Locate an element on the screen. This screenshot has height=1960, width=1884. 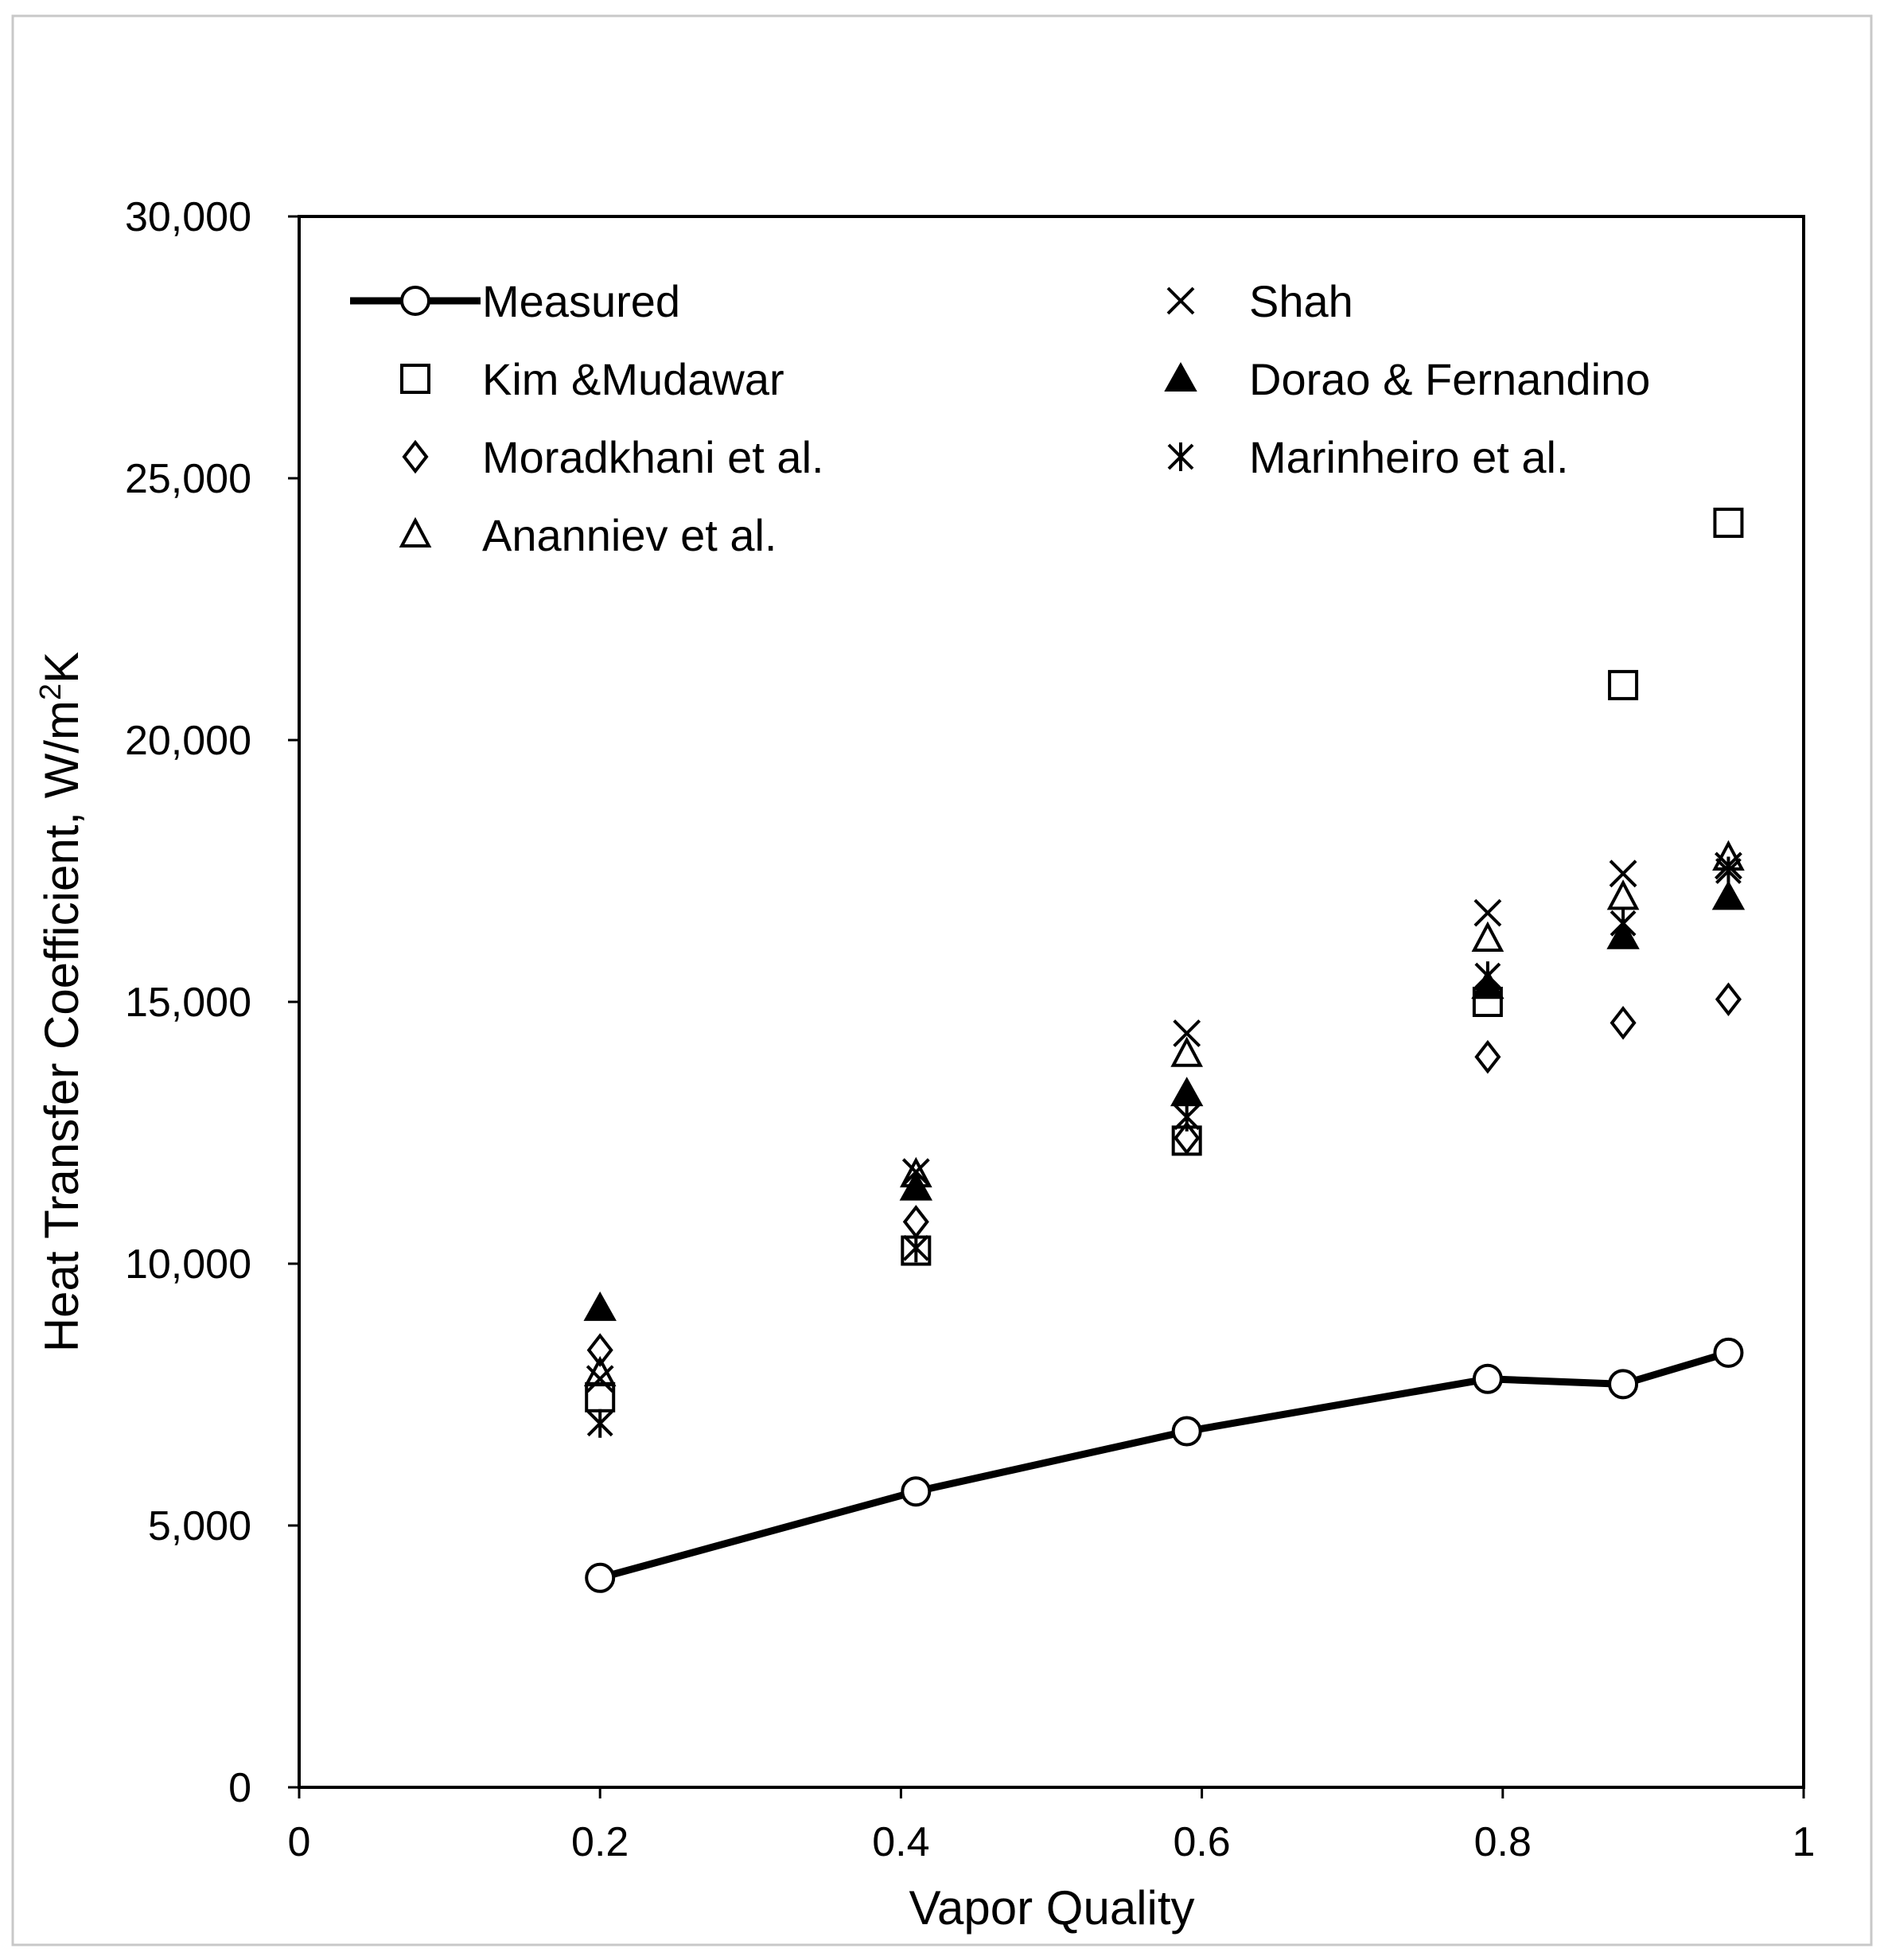
legend-item: Moradkhani et al. is located at coordinates (613, 457).